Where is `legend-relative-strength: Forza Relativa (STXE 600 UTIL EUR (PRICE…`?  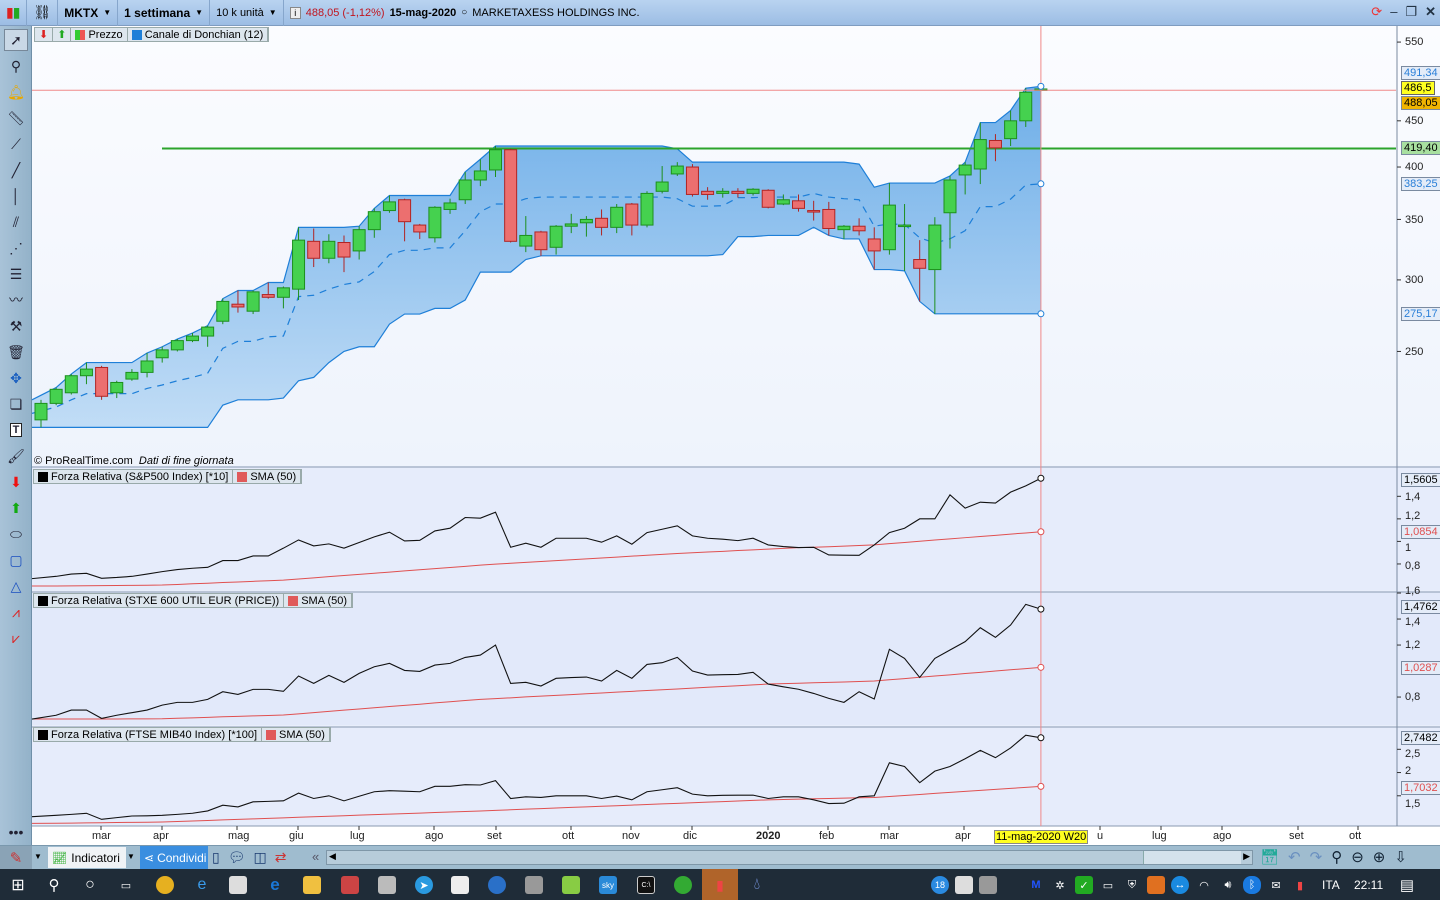 legend-relative-strength: Forza Relativa (STXE 600 UTIL EUR (PRICE… is located at coordinates (159, 600).